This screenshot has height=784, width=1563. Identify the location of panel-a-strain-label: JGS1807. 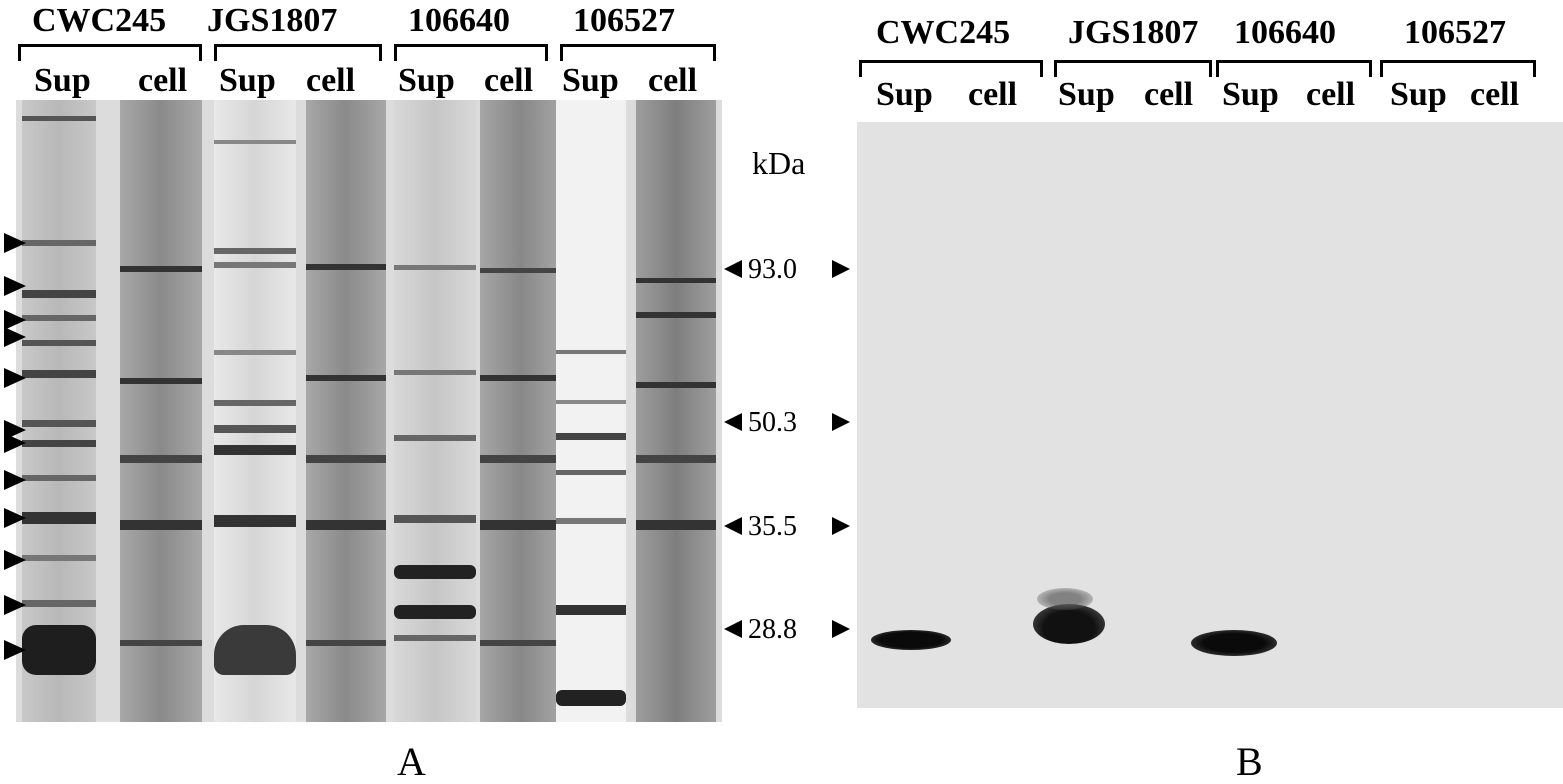
(272, 20).